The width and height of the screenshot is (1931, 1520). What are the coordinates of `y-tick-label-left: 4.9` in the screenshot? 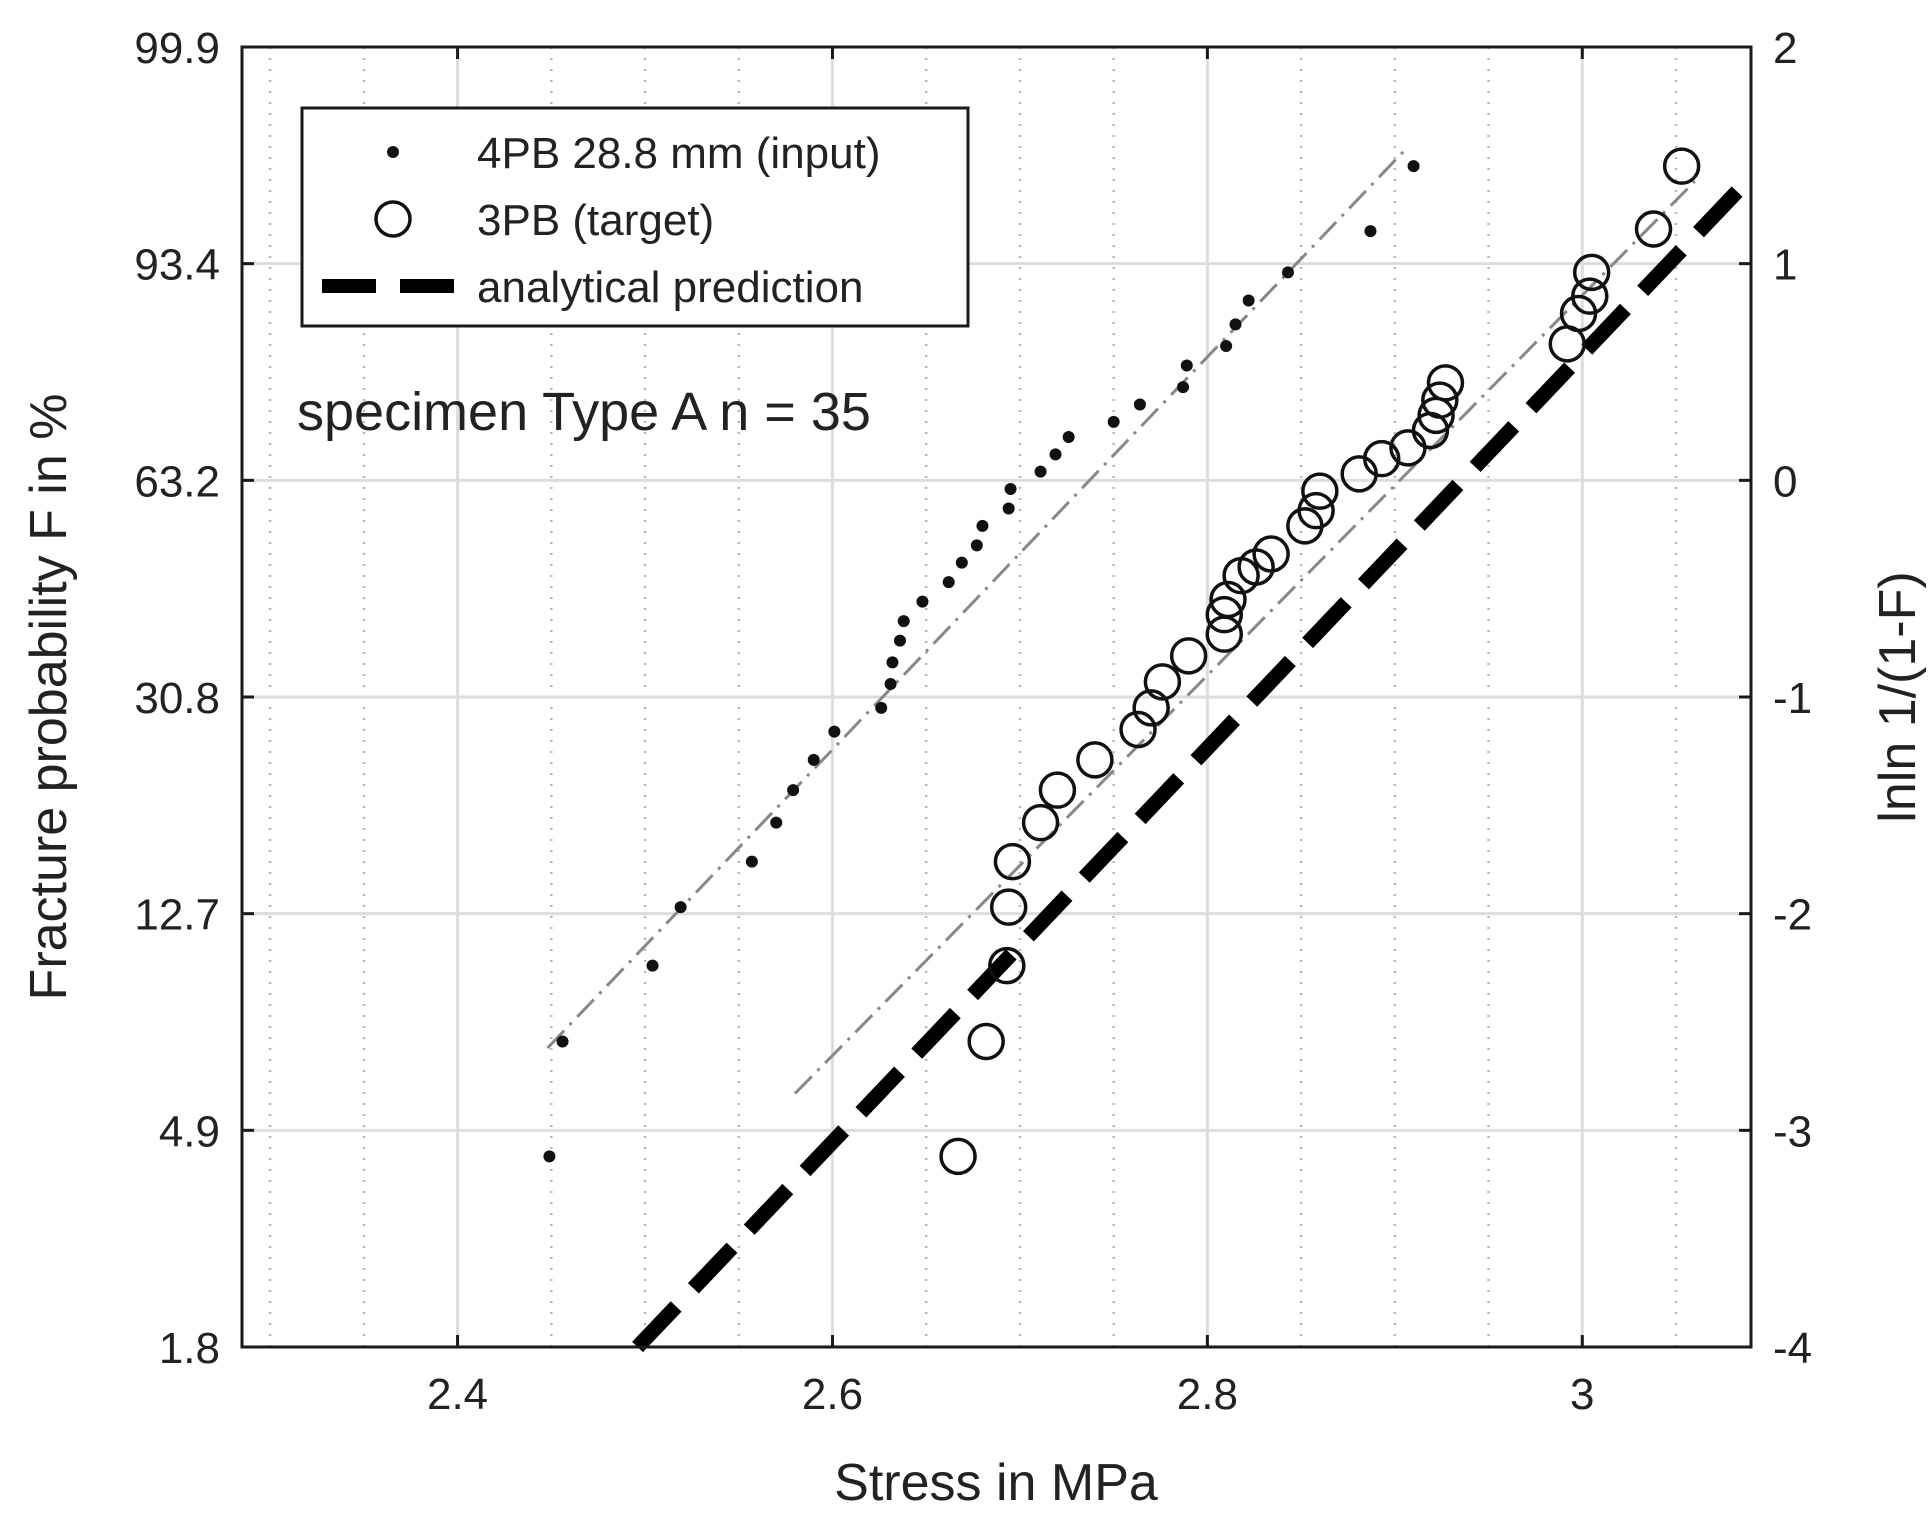 It's located at (189, 1131).